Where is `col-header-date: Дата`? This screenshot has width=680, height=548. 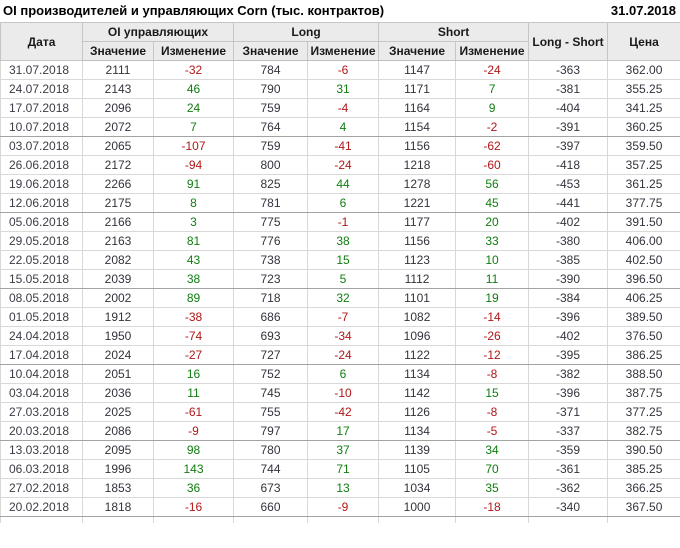 col-header-date: Дата is located at coordinates (41, 41).